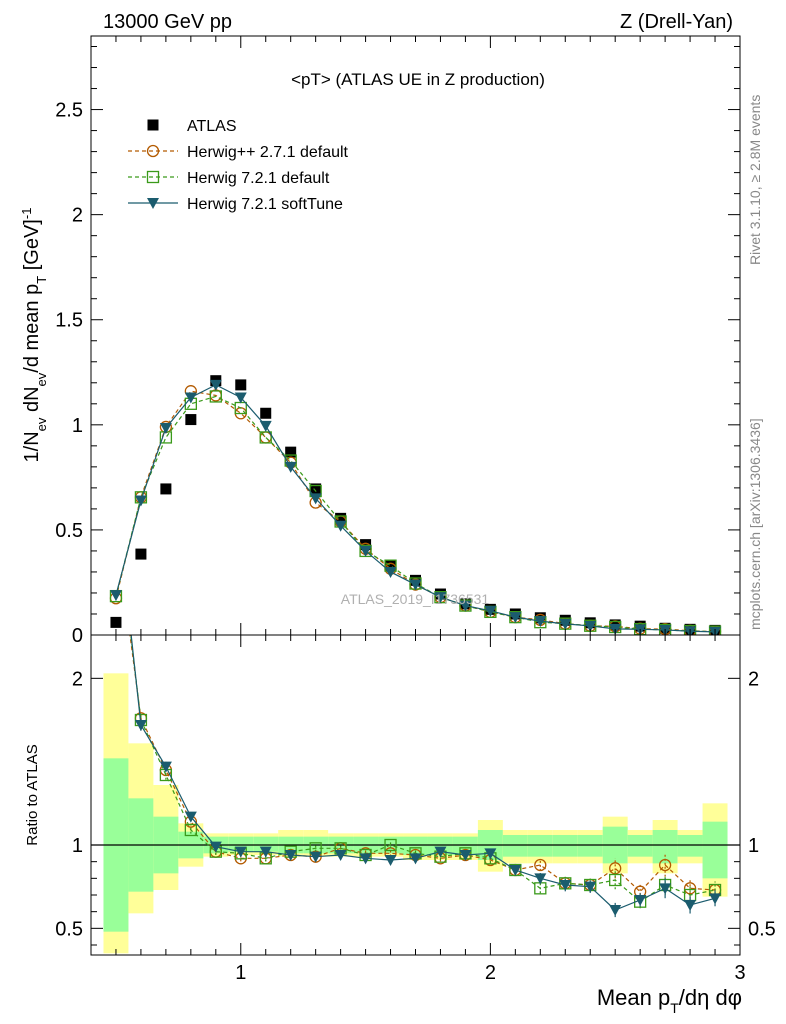  What do you see at coordinates (753, 679) in the screenshot?
I see `ratio-y-tick-label-right: 2` at bounding box center [753, 679].